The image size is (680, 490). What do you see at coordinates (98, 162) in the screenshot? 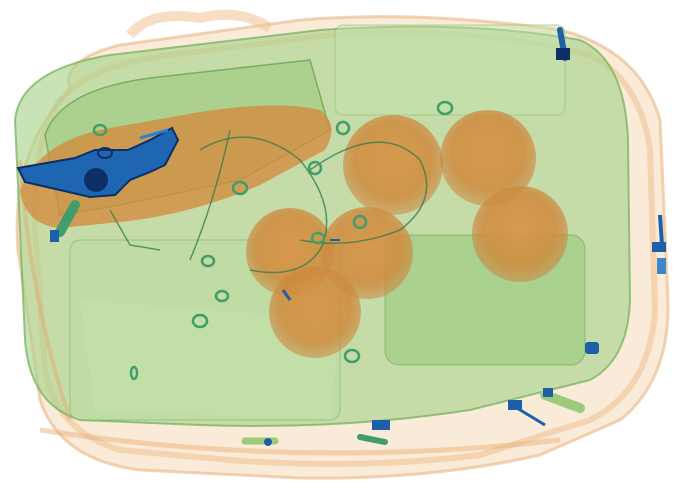
I see `revolver` at bounding box center [98, 162].